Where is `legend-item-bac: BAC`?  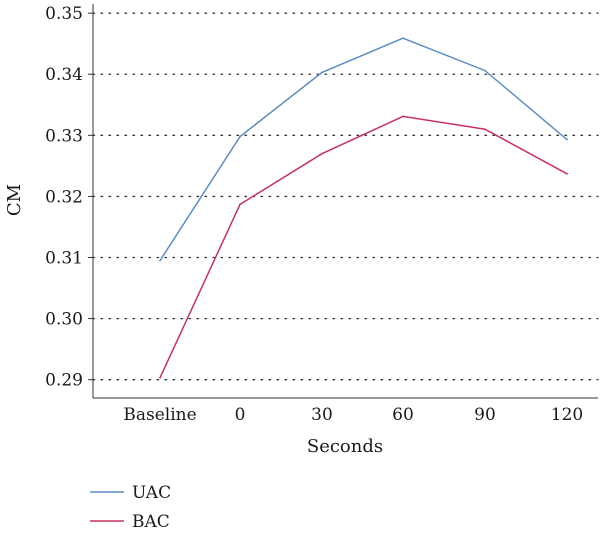 legend-item-bac: BAC is located at coordinates (130, 522).